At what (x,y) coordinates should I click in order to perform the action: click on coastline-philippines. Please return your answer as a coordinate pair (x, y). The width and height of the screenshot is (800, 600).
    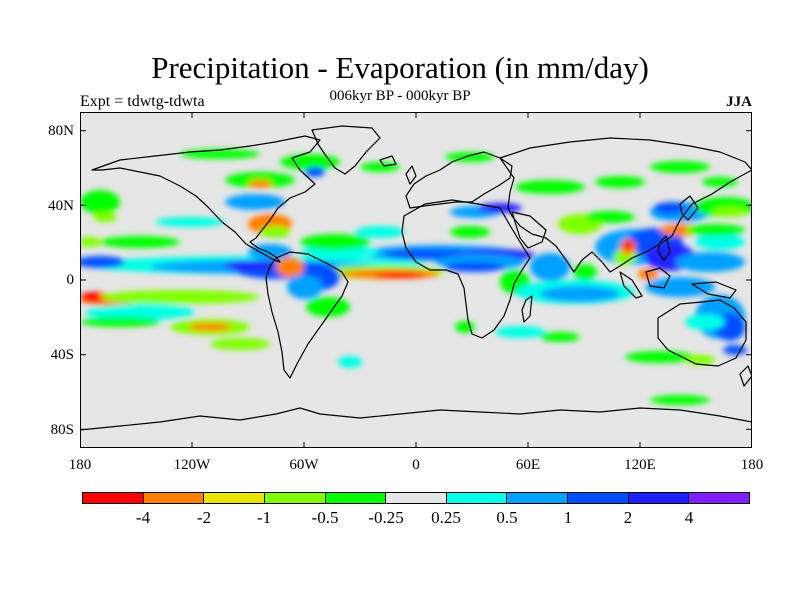
    Looking at the image, I should click on (664, 248).